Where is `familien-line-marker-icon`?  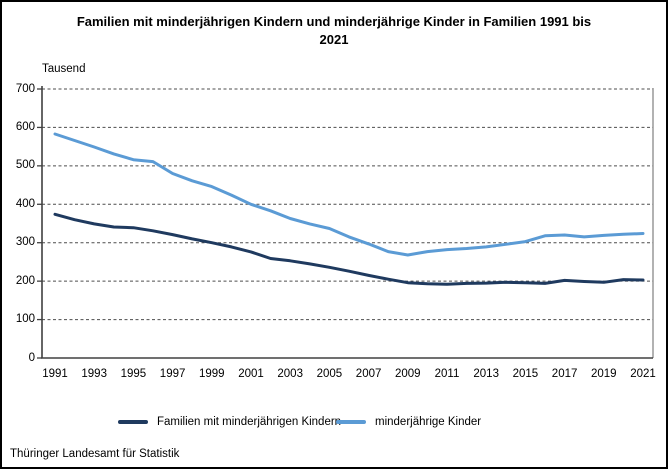 familien-line-marker-icon is located at coordinates (133, 422).